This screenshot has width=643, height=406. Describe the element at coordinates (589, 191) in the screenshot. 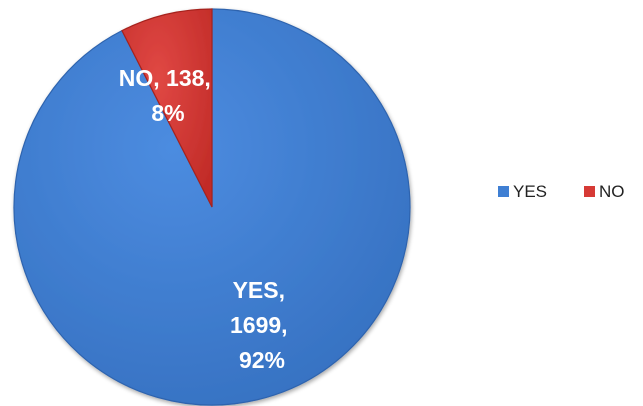

I see `legend-swatch-no` at that location.